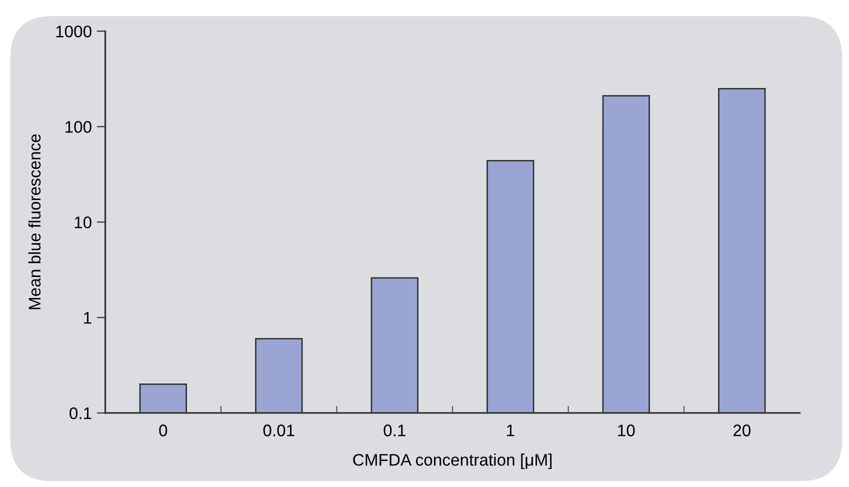  I want to click on y-tick-label: 100, so click(79, 127).